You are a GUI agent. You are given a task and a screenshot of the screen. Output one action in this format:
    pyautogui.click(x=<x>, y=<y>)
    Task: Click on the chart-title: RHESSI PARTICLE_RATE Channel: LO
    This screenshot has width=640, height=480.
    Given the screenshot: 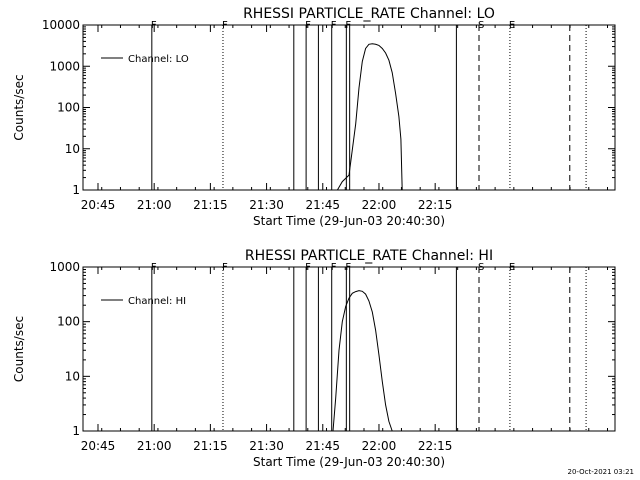 What is the action you would take?
    pyautogui.click(x=369, y=14)
    